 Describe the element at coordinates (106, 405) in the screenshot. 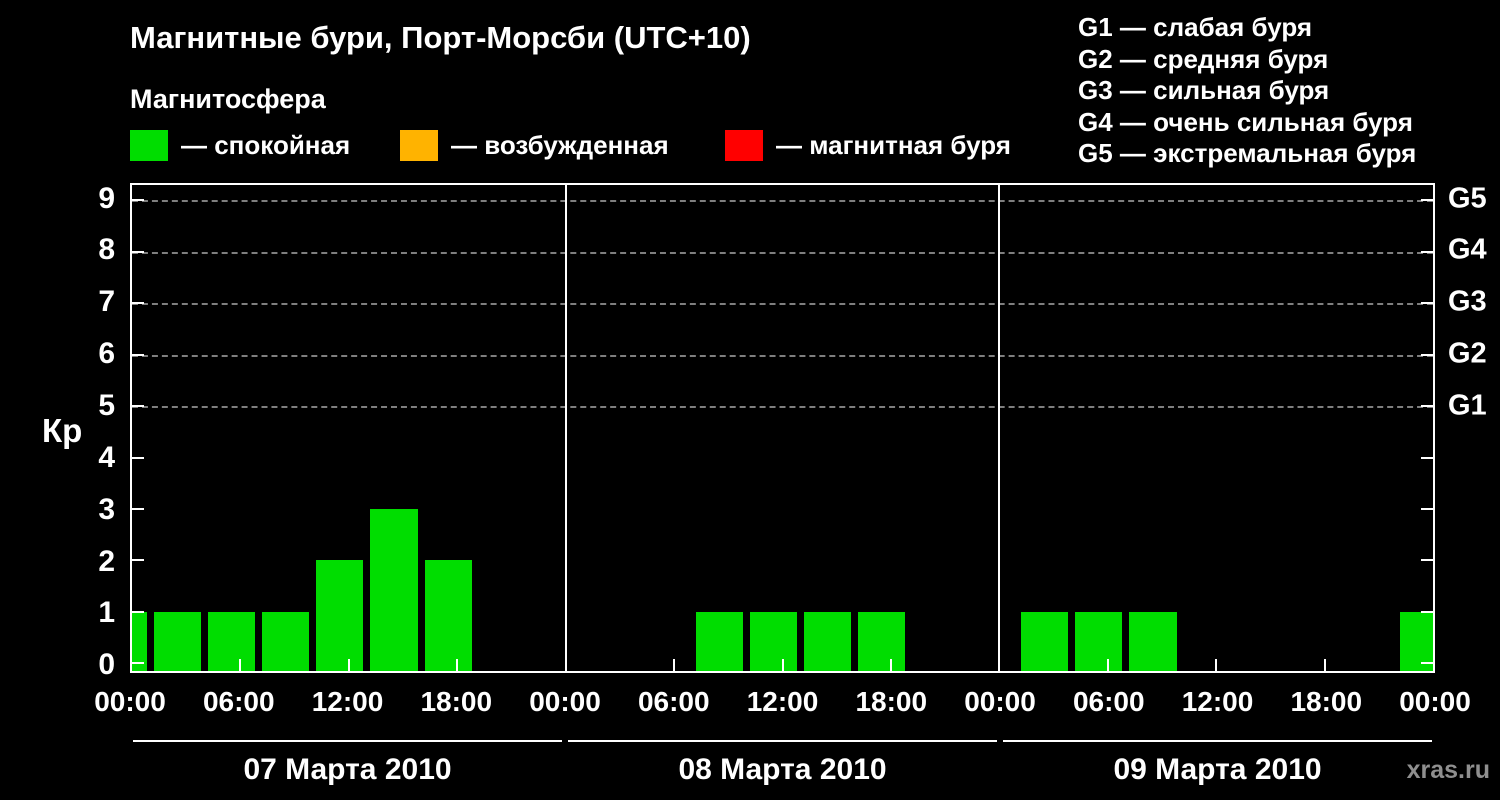

I see `y-tick-label: 5` at that location.